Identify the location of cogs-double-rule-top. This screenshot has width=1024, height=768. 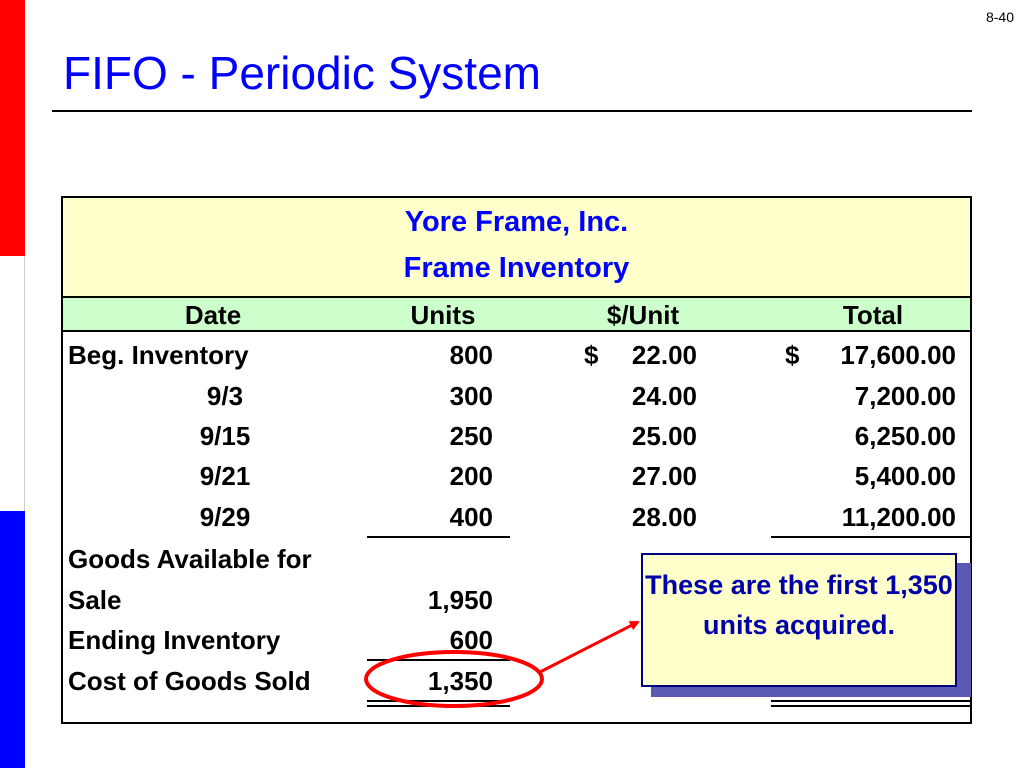
(438, 701).